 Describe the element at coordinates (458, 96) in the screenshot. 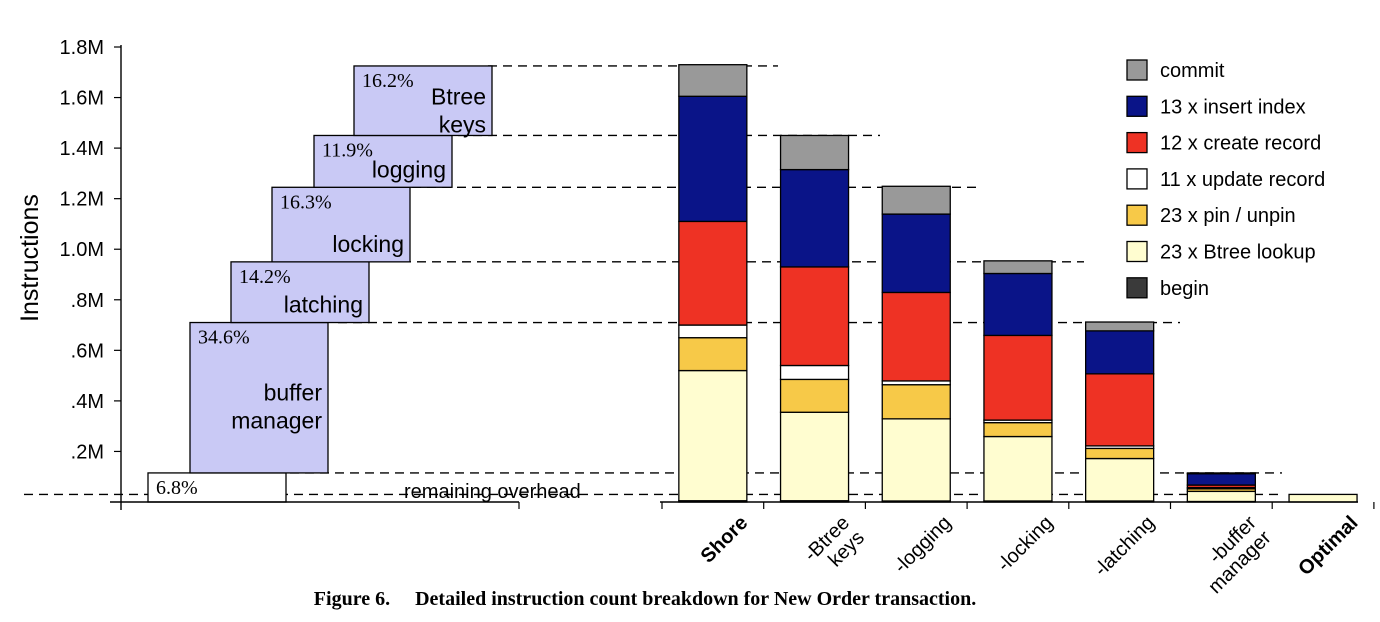

I see `waterfall-label: Btree` at that location.